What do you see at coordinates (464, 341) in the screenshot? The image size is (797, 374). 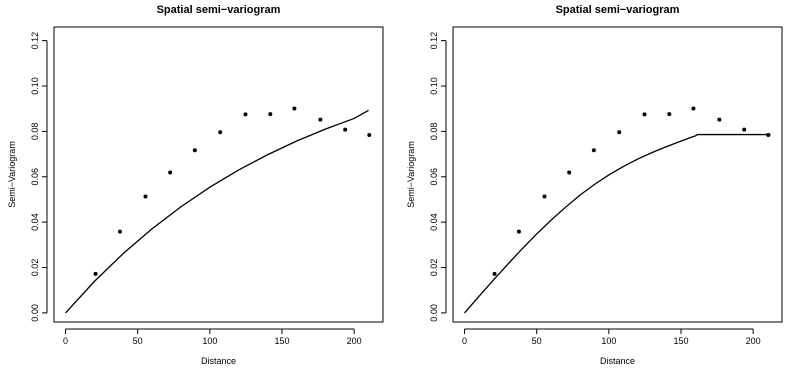 I see `right-x-tick-label: 0` at bounding box center [464, 341].